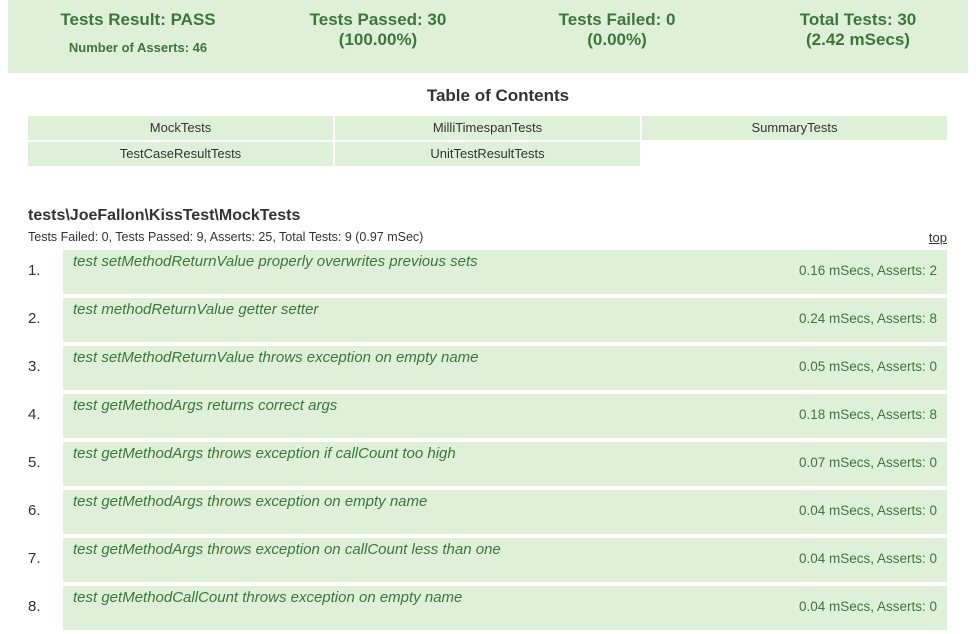 The height and width of the screenshot is (634, 976). What do you see at coordinates (498, 95) in the screenshot?
I see `toc-title: Table of Contents` at bounding box center [498, 95].